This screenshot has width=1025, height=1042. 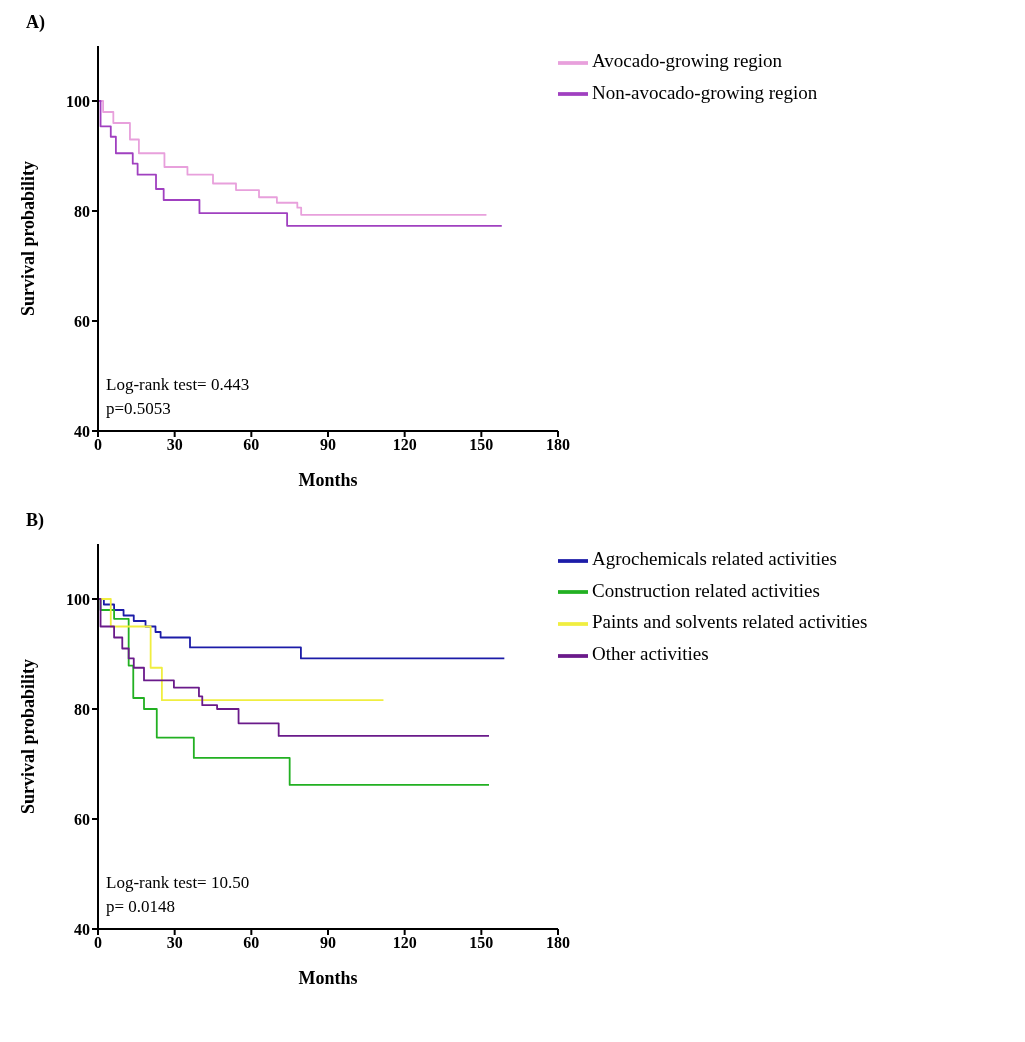 What do you see at coordinates (178, 397) in the screenshot?
I see `annotation-text: Log-rank test= 0.443 p=0.5053` at bounding box center [178, 397].